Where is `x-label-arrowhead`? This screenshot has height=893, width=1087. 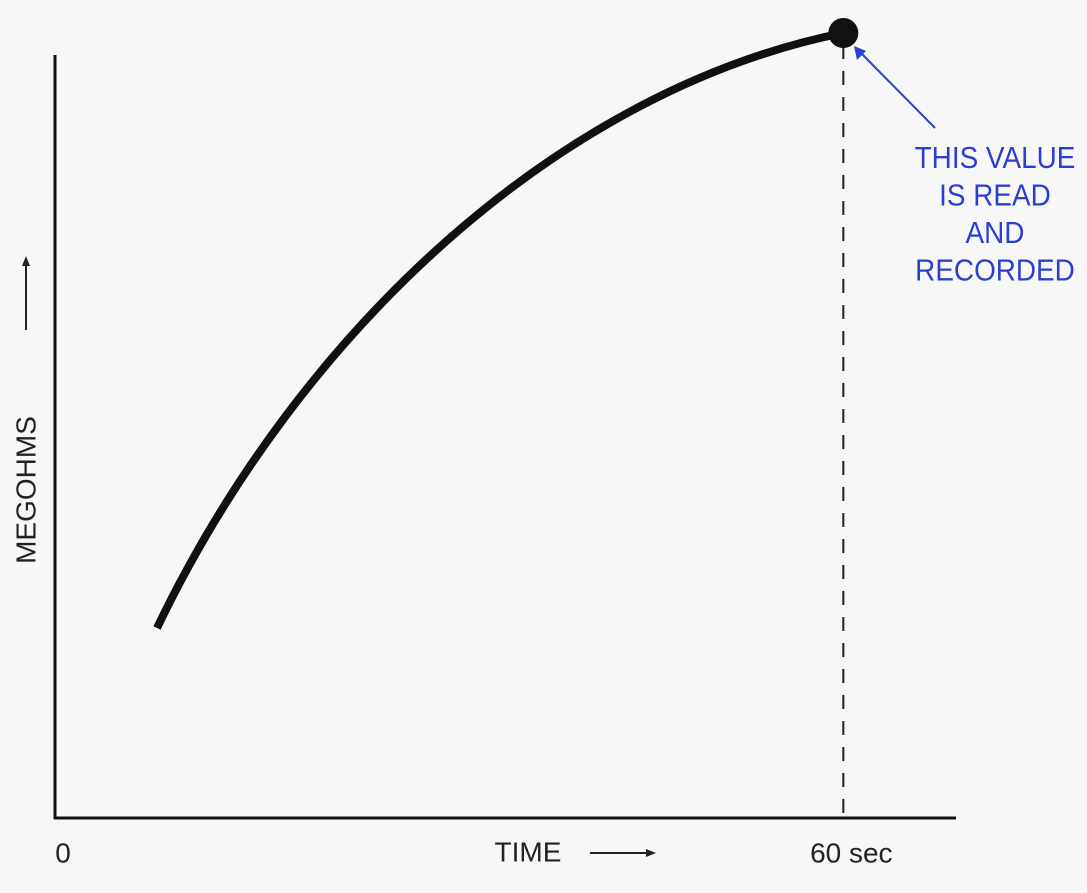 x-label-arrowhead is located at coordinates (651, 853).